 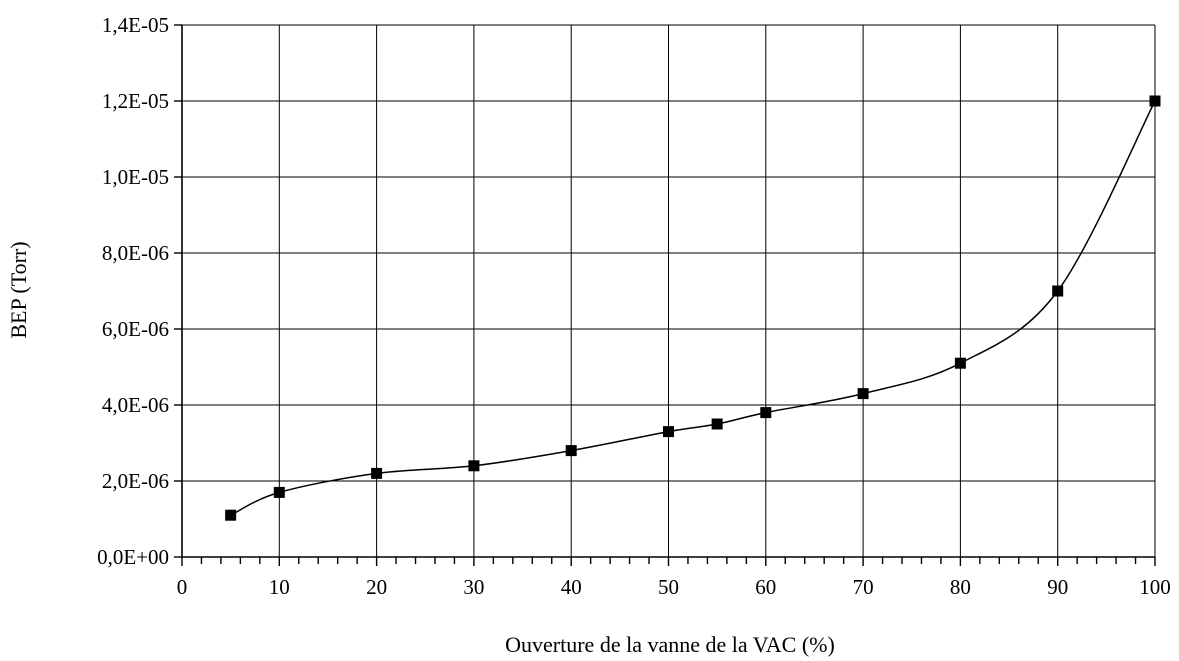 I want to click on x-tick-label: 70, so click(x=863, y=587).